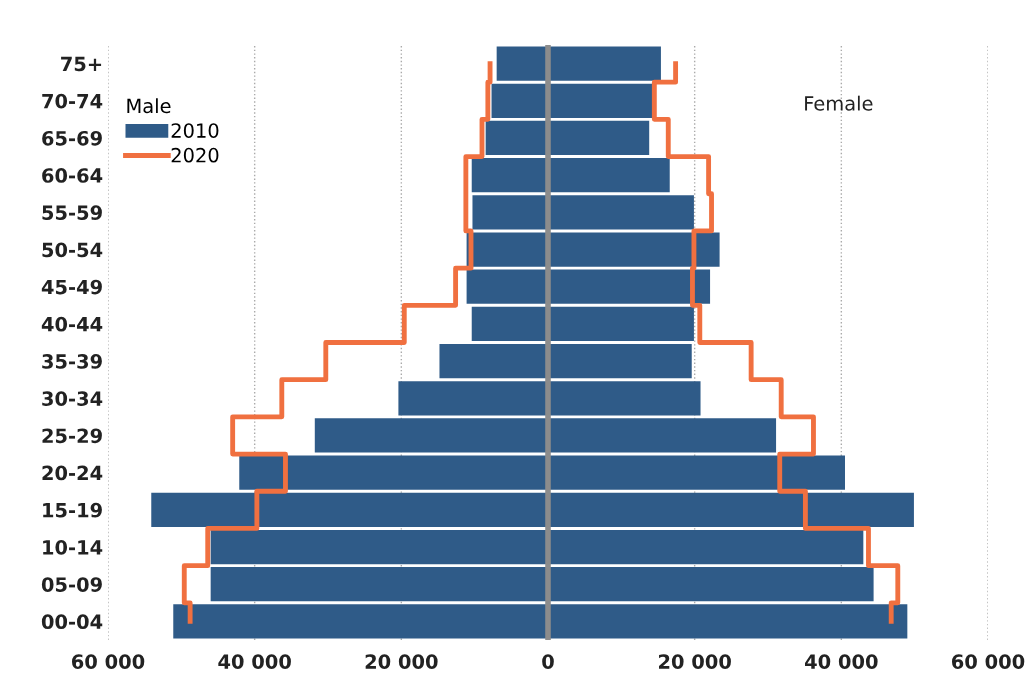 This screenshot has width=1031, height=681. I want to click on y-tick-label: 15-19, so click(72, 510).